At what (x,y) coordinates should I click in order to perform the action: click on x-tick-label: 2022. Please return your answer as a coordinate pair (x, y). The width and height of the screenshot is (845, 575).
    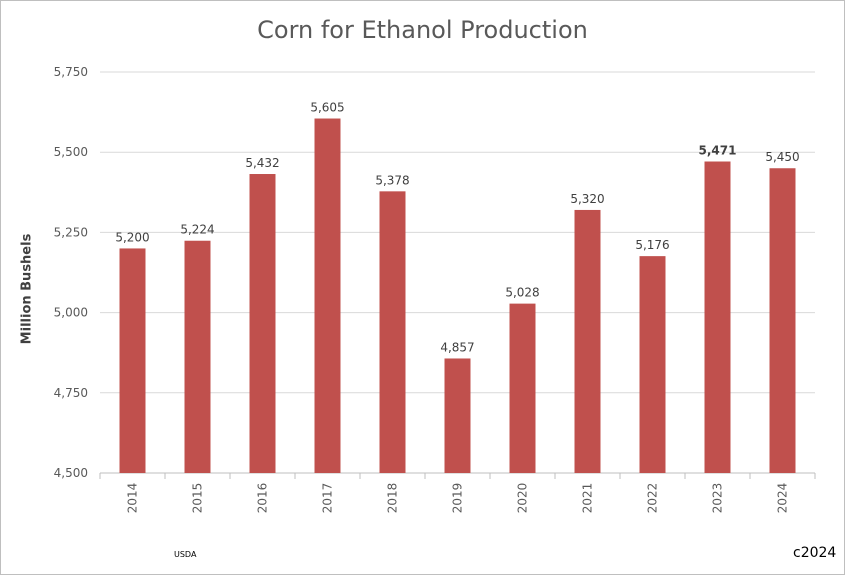
    Looking at the image, I should click on (653, 498).